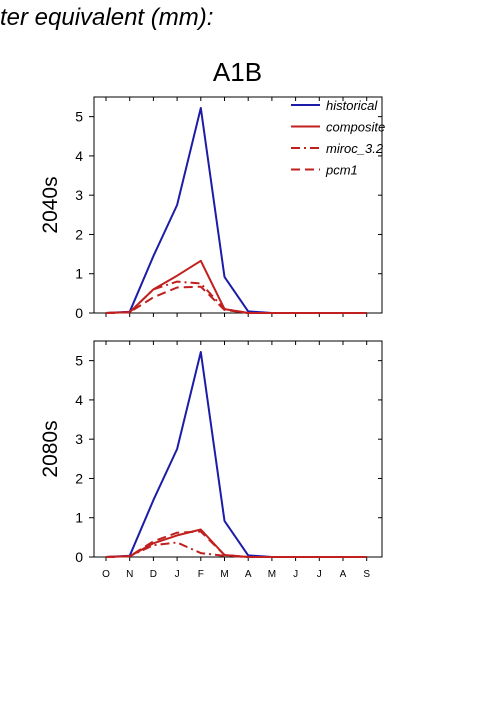 Image resolution: width=501 pixels, height=709 pixels. Describe the element at coordinates (366, 574) in the screenshot. I see `x-tick-label: S` at that location.